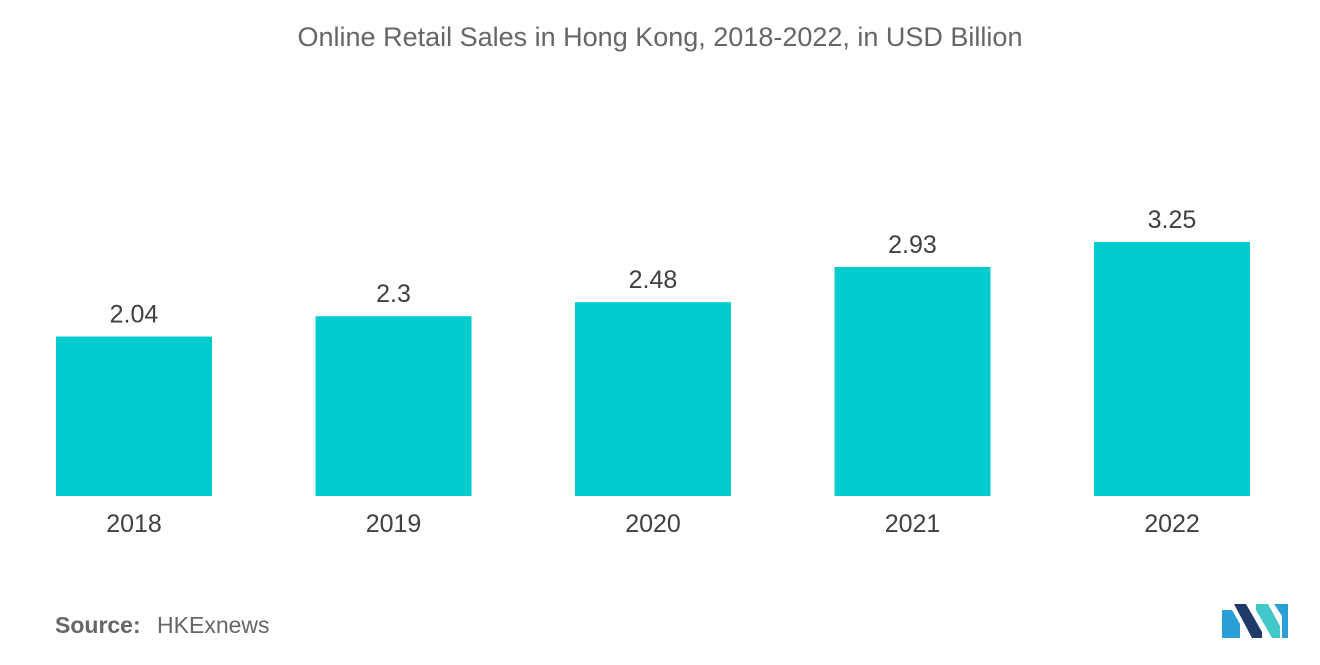  I want to click on bar-2019, so click(393, 406).